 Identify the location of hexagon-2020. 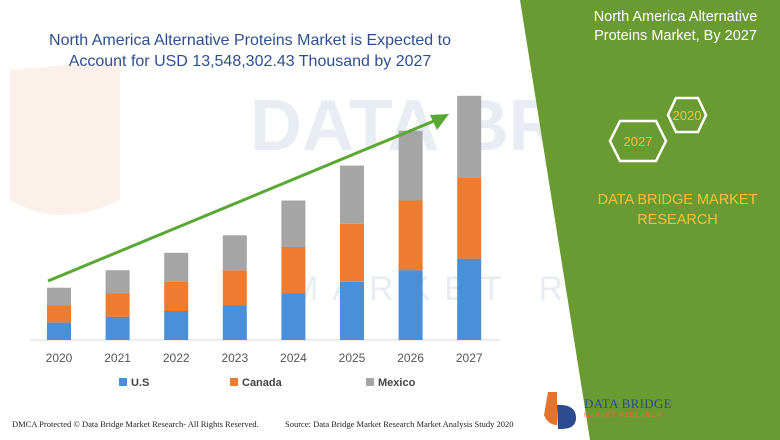
(687, 115).